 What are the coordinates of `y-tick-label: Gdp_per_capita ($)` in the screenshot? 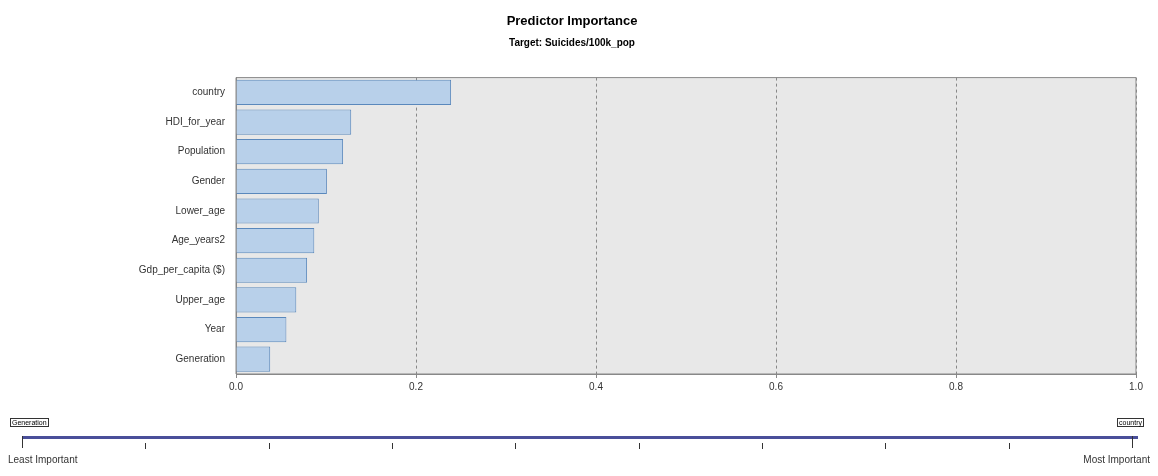 It's located at (181, 270).